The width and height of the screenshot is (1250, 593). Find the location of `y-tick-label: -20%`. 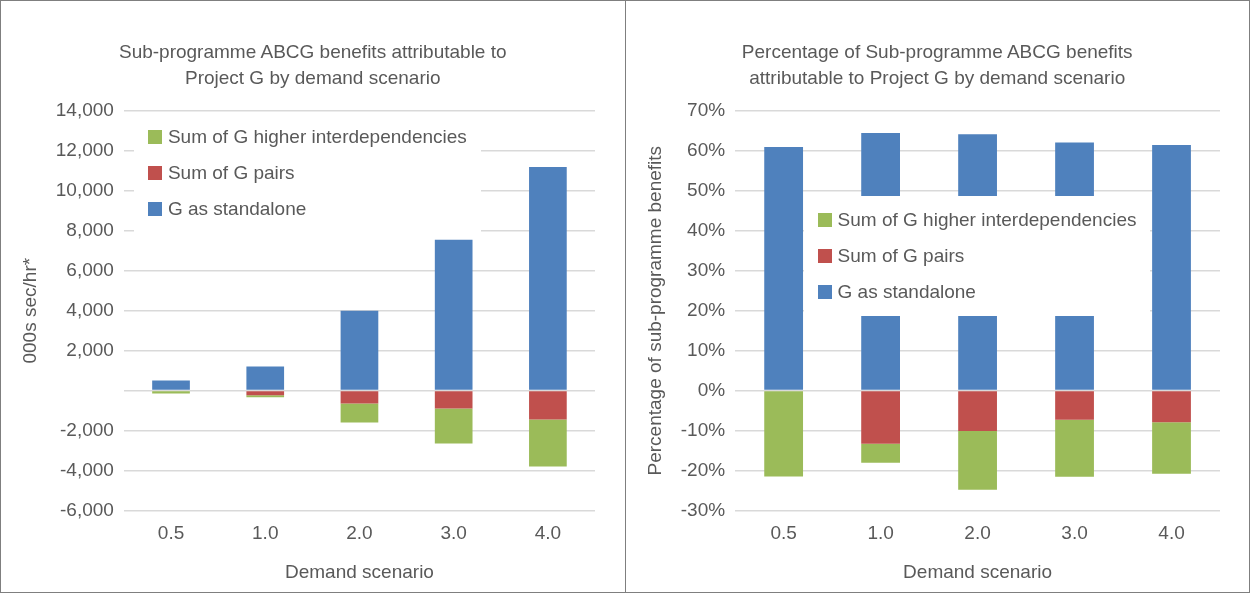

y-tick-label: -20% is located at coordinates (702, 469).